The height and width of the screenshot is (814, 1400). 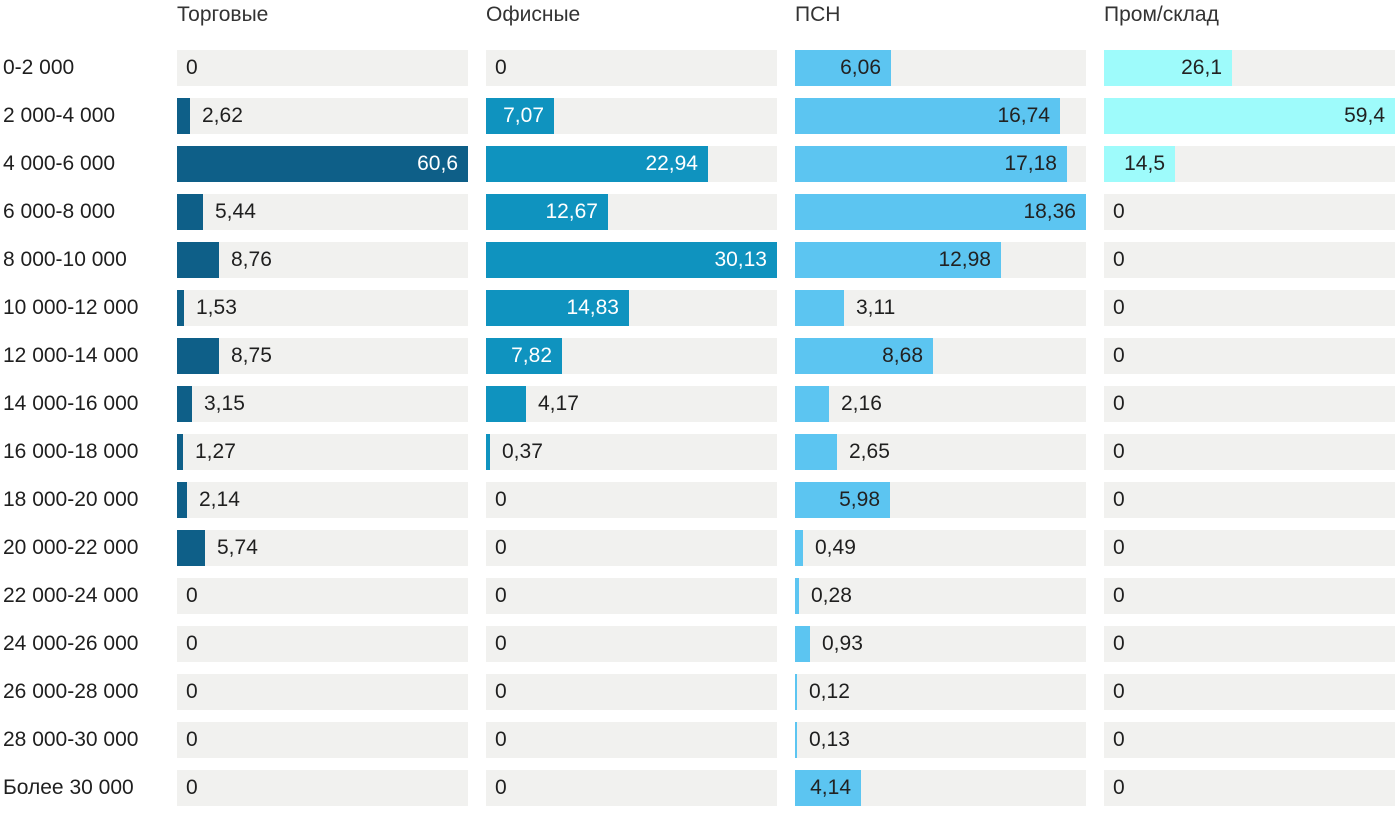 What do you see at coordinates (59, 163) in the screenshot?
I see `row-label: 4 000-6 000` at bounding box center [59, 163].